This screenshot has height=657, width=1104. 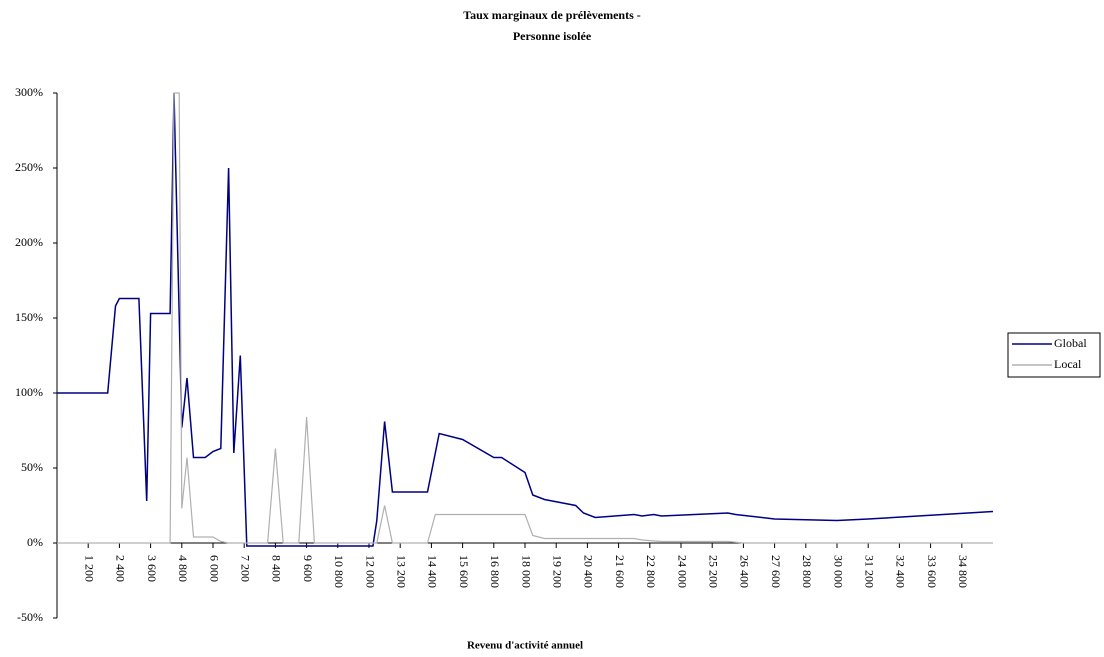 I want to click on x-axis-label: Revenu d'activité annuel, so click(x=525, y=646).